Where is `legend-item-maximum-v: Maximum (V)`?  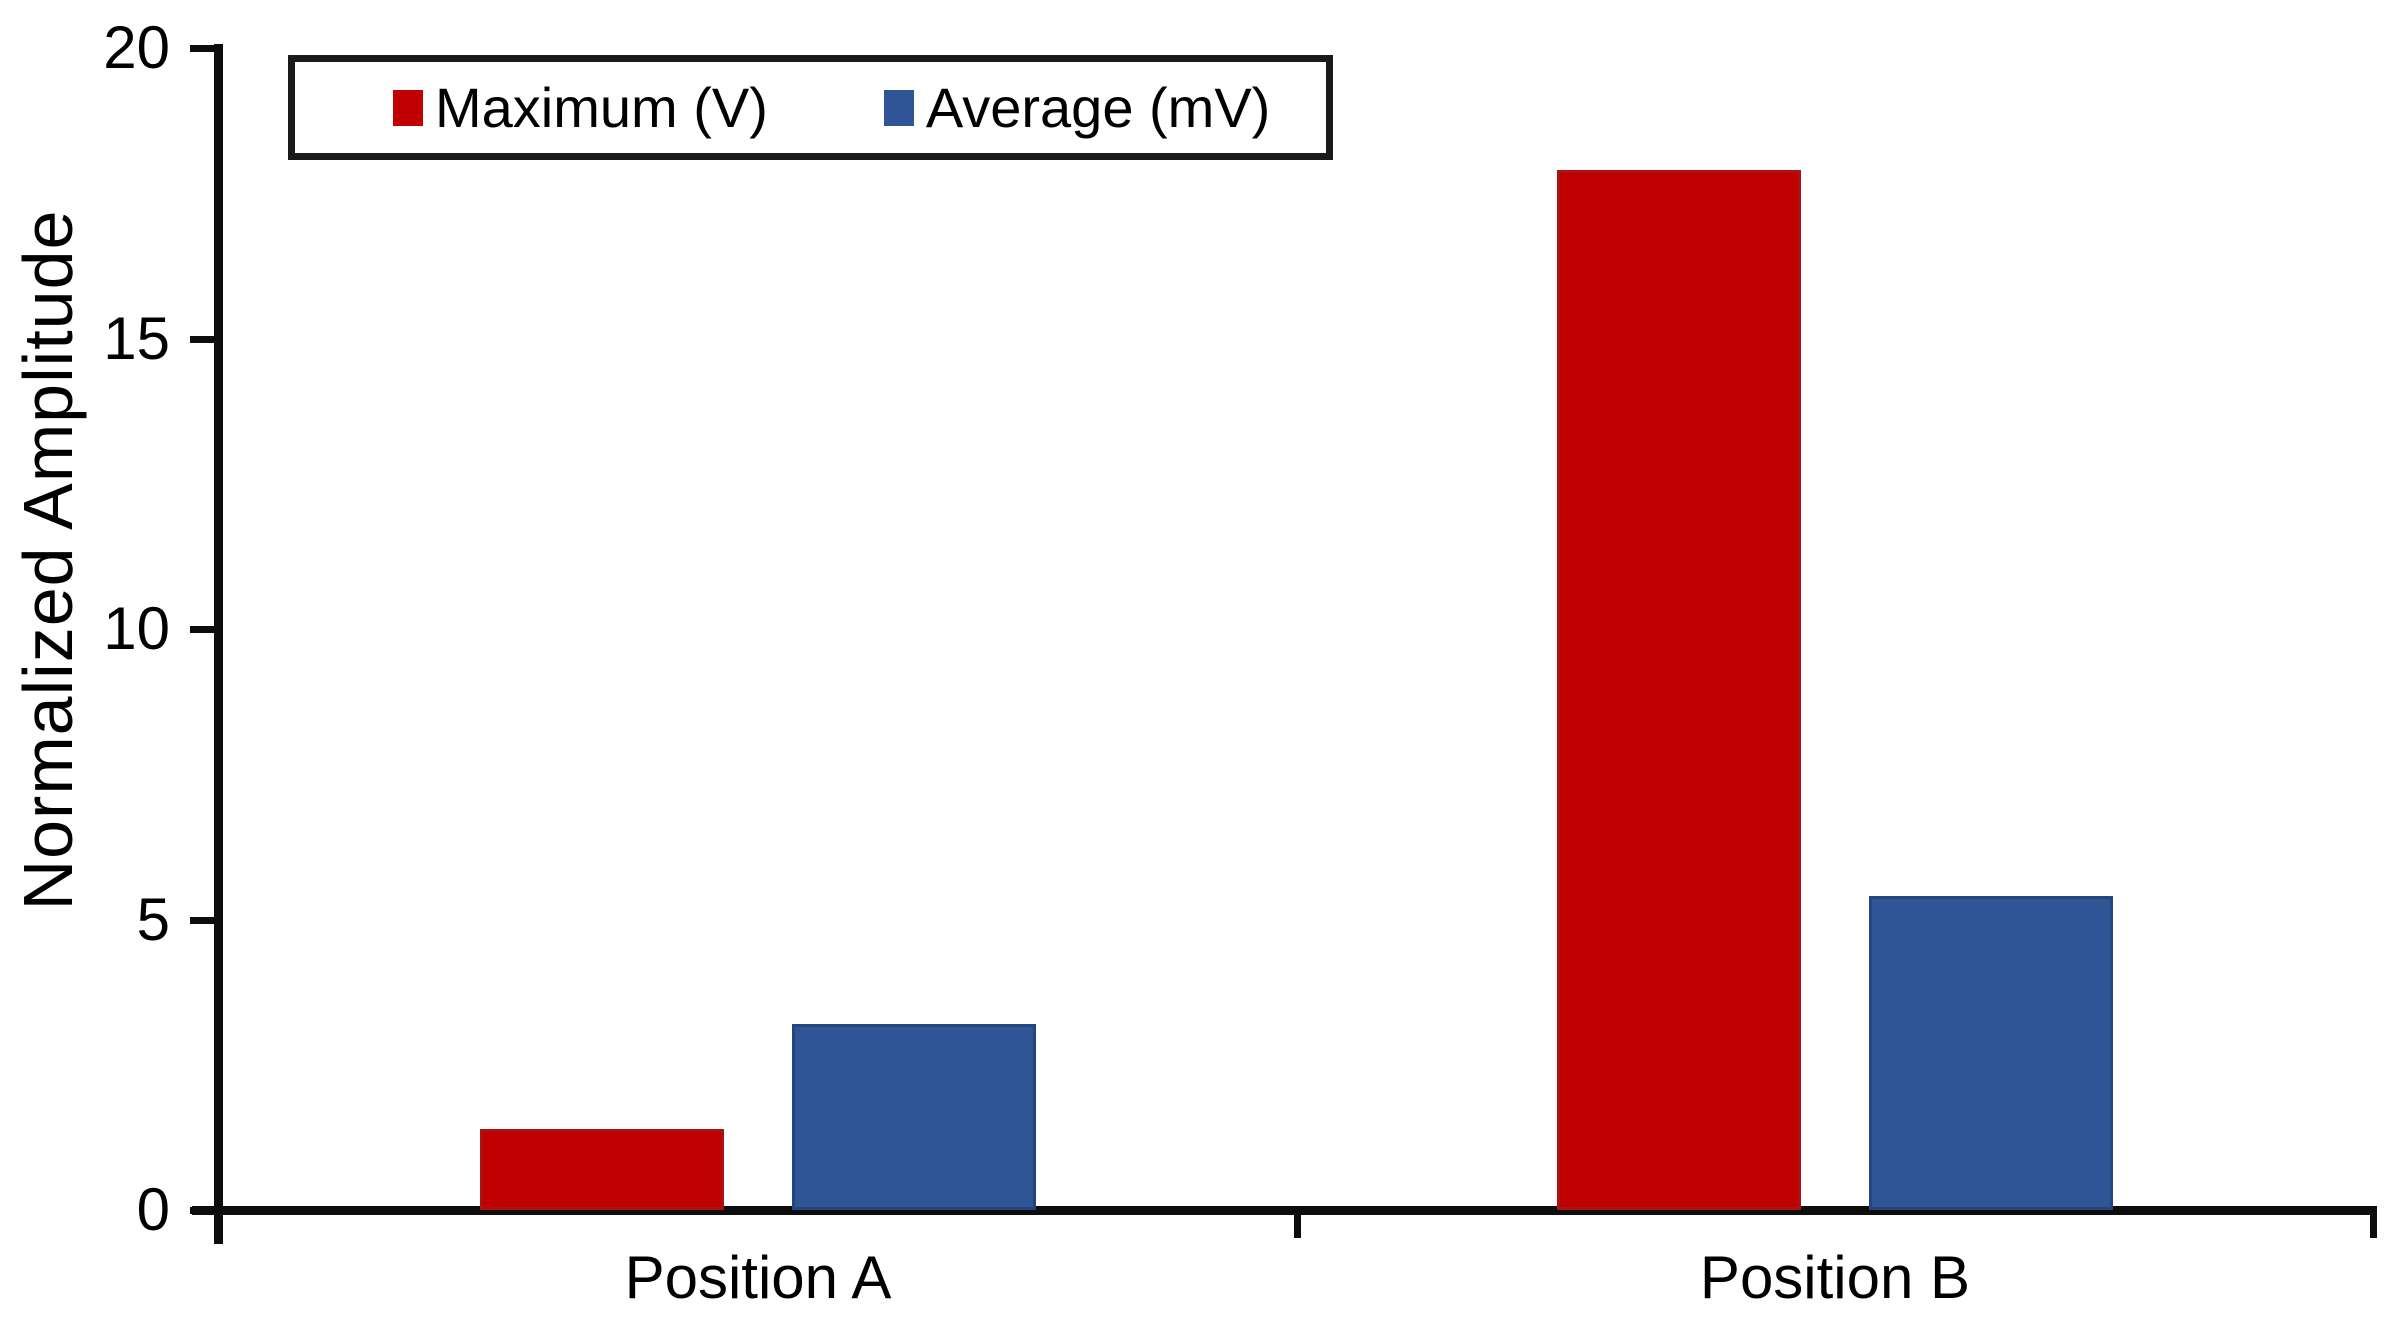
legend-item-maximum-v: Maximum (V) is located at coordinates (580, 107).